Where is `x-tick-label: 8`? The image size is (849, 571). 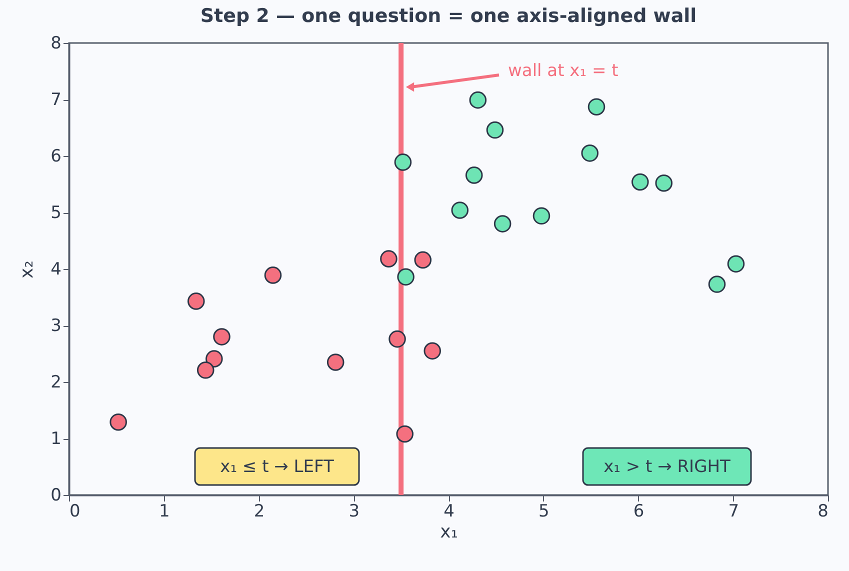
x-tick-label: 8 is located at coordinates (823, 512).